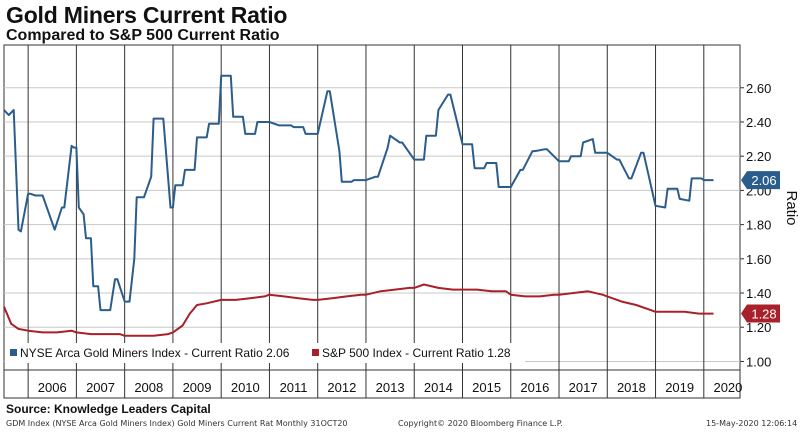 This screenshot has height=432, width=800. I want to click on badge-label: 2.06, so click(763, 180).